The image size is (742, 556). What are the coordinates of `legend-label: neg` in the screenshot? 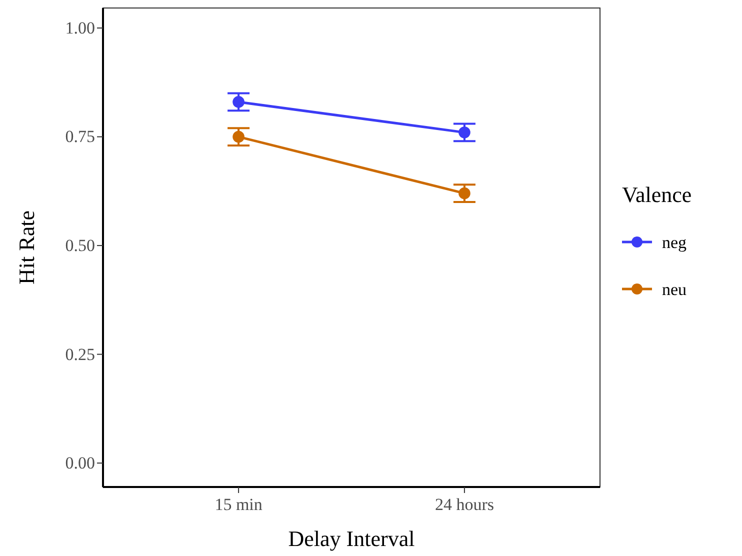 It's located at (675, 242).